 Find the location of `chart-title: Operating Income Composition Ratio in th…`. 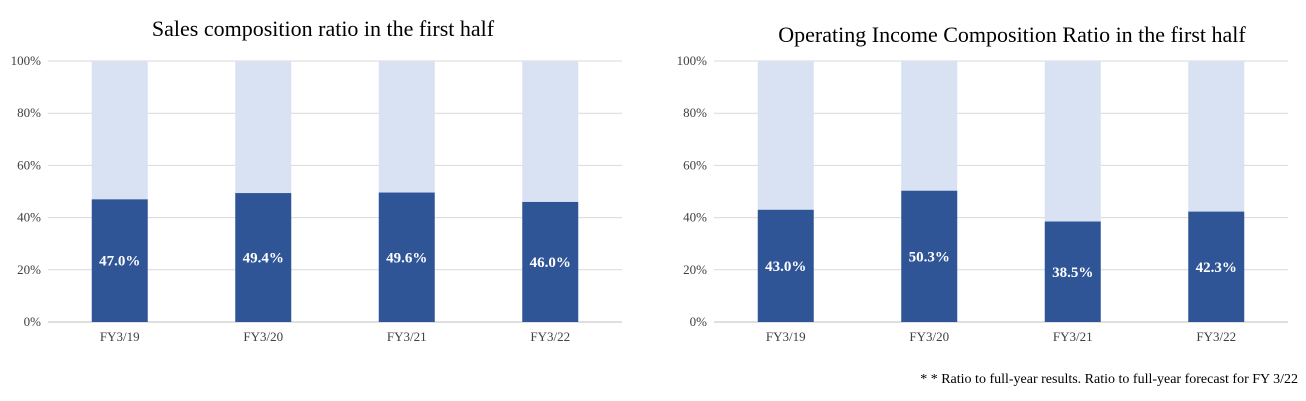

chart-title: Operating Income Composition Ratio in th… is located at coordinates (1012, 34).